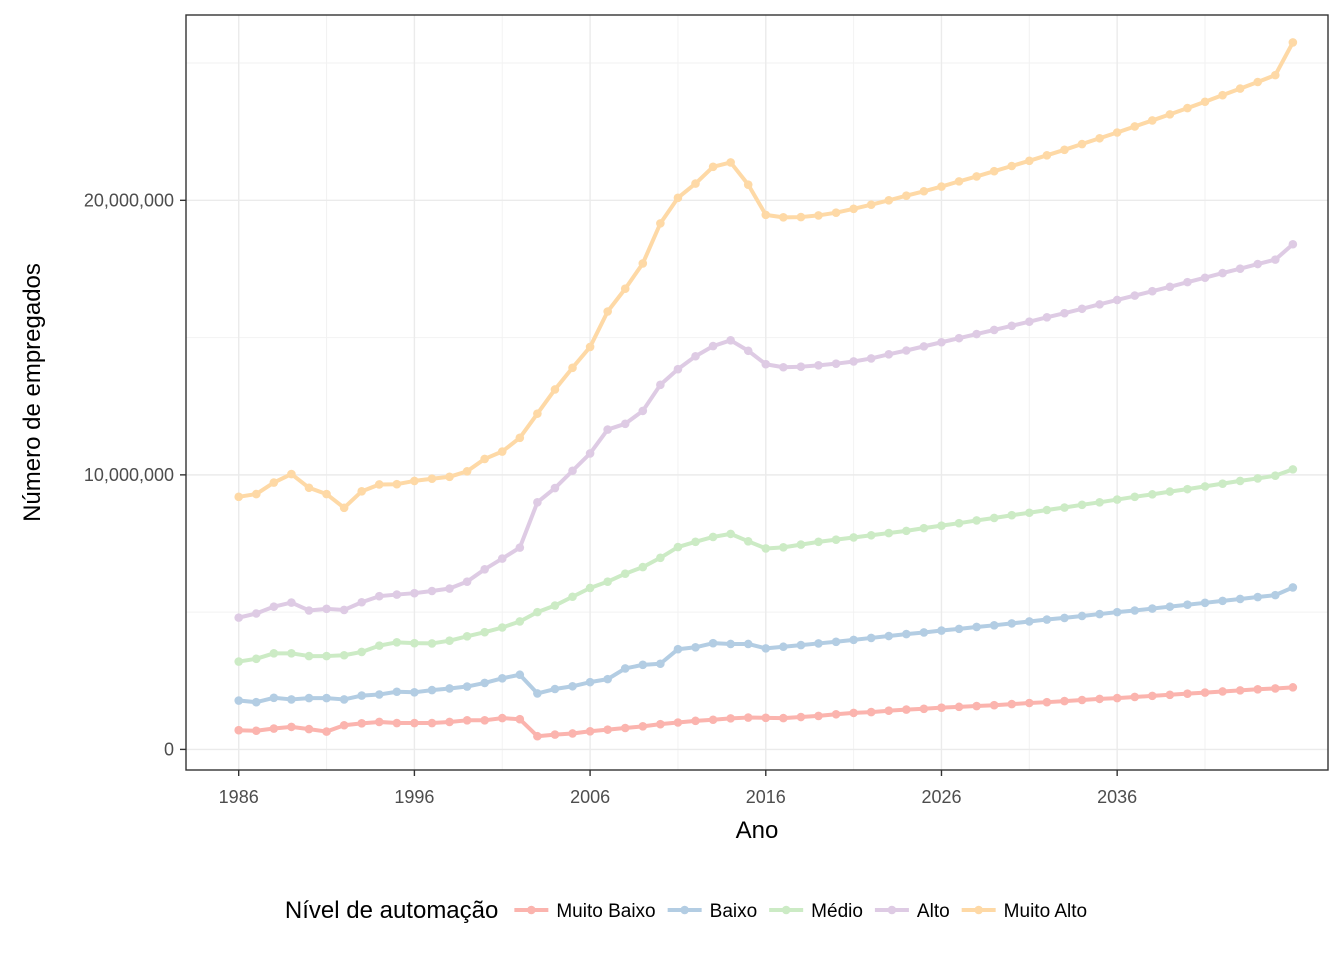 Image resolution: width=1344 pixels, height=960 pixels. What do you see at coordinates (590, 797) in the screenshot?
I see `x-tick-label: 2006` at bounding box center [590, 797].